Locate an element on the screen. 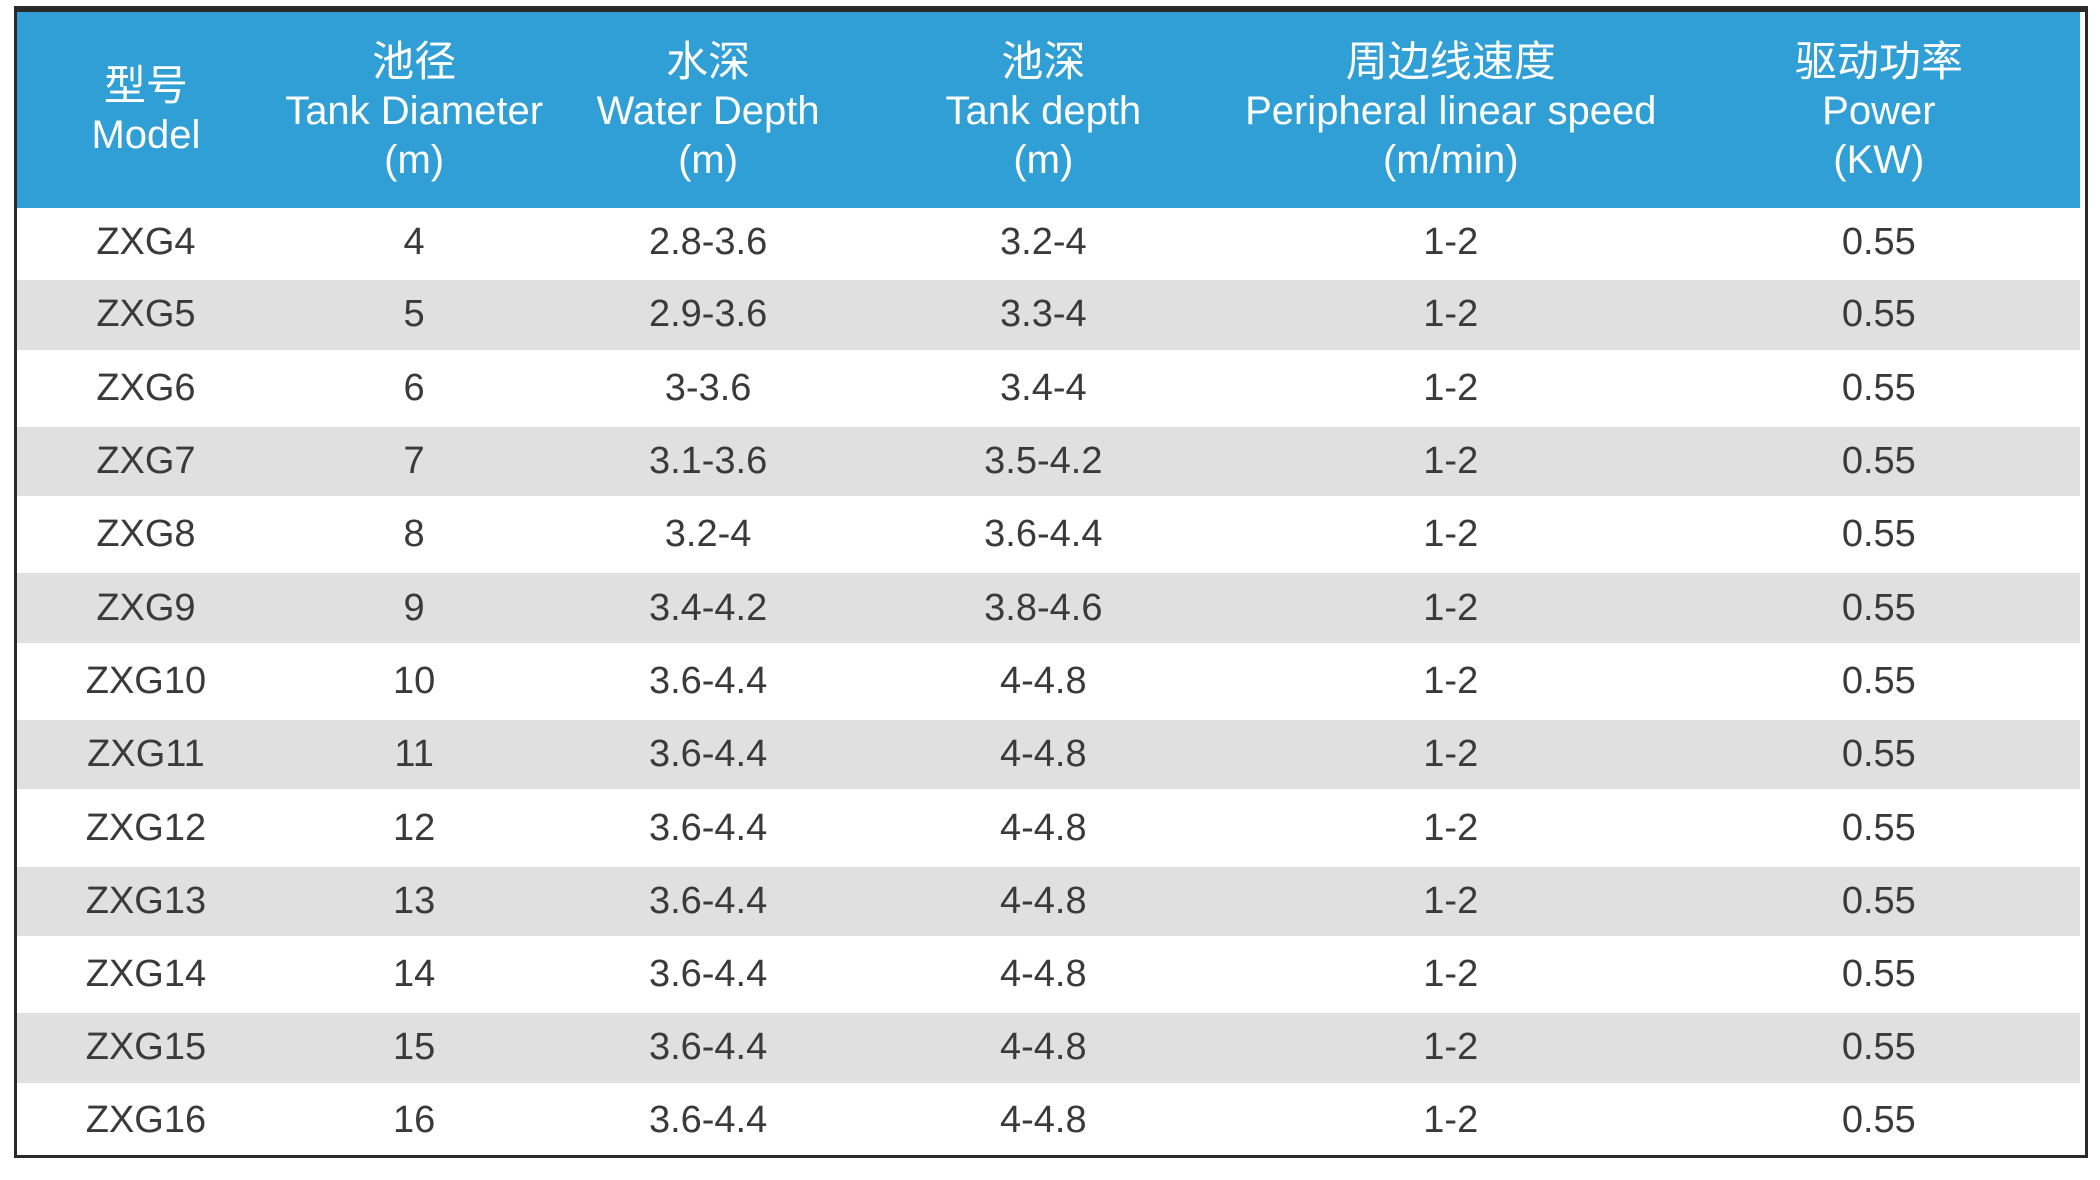 This screenshot has width=2100, height=1180. table-row: ZXG4 4 2.8-3.6 3.2-4 1-2 0.55 is located at coordinates (1048, 243).